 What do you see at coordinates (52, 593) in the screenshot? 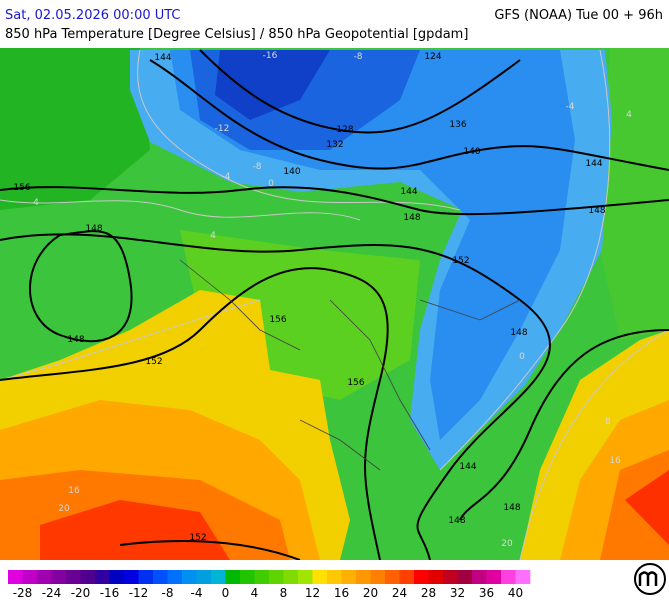
I see `colorbar-tick-label: -24` at bounding box center [52, 593].